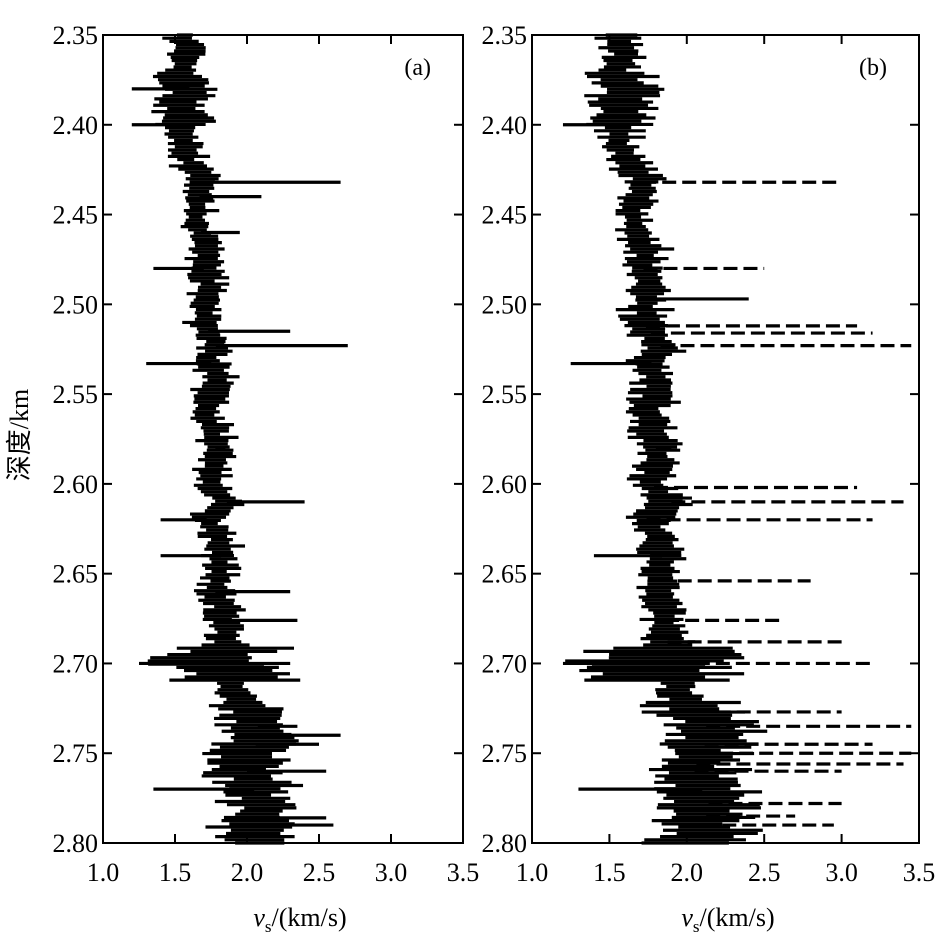 Image resolution: width=945 pixels, height=945 pixels. What do you see at coordinates (463, 872) in the screenshot?
I see `x-tick-label-a-5: 3.5` at bounding box center [463, 872].